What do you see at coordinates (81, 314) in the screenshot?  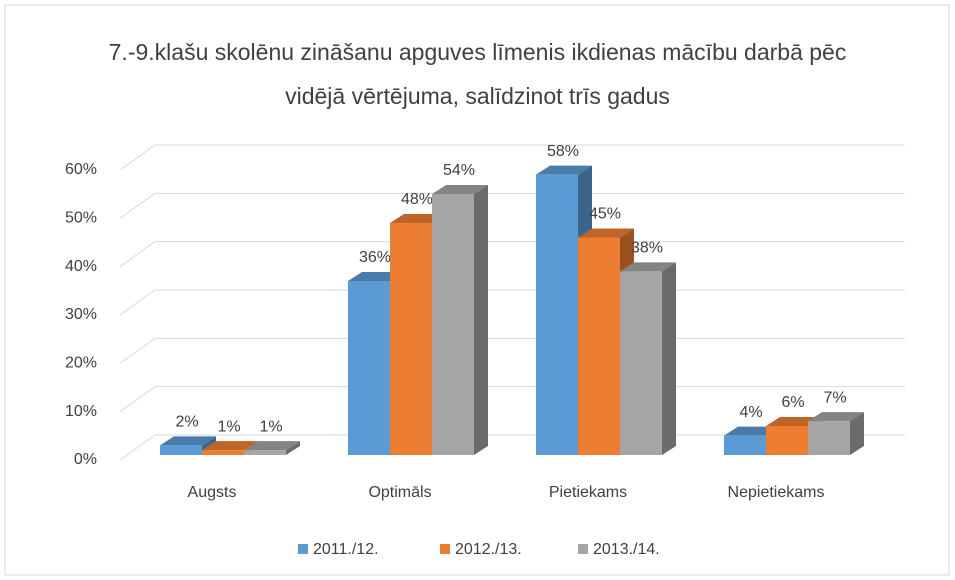 I see `y-tick-label: 30%` at bounding box center [81, 314].